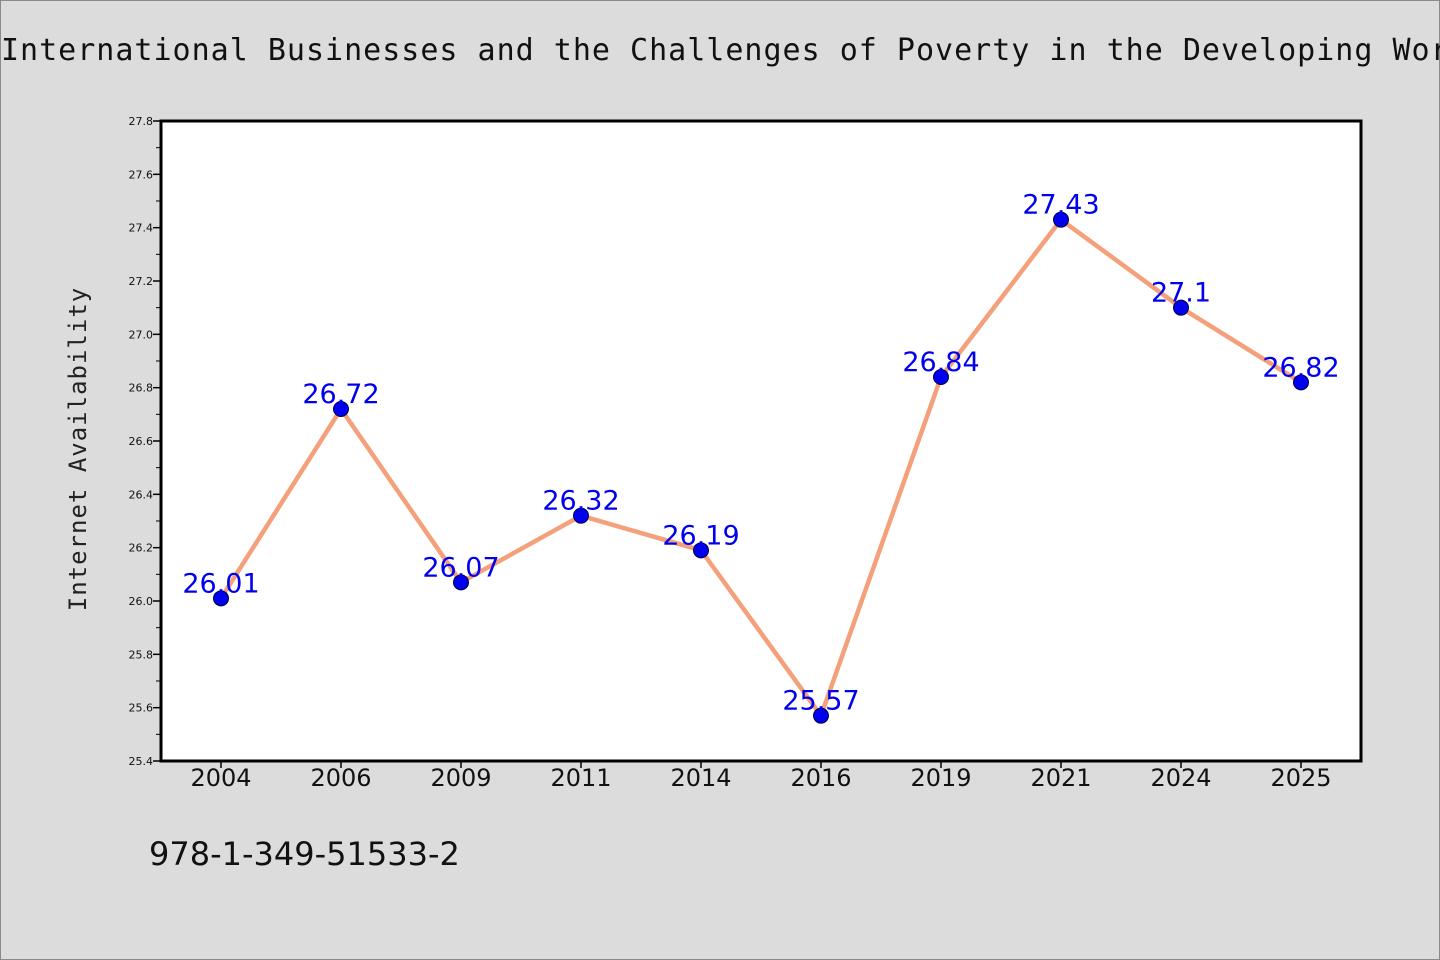 The height and width of the screenshot is (960, 1440). Describe the element at coordinates (580, 778) in the screenshot. I see `x-tick-label: 2011` at that location.